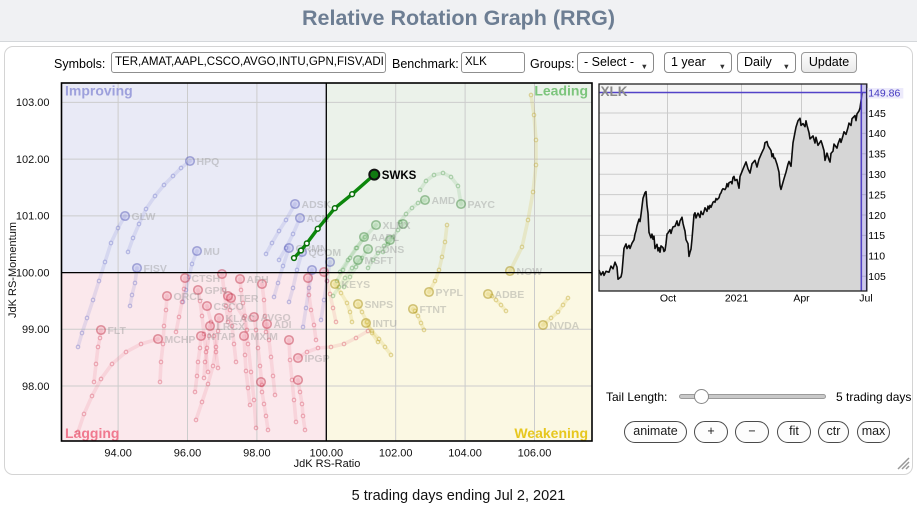  What do you see at coordinates (450, 293) in the screenshot?
I see `svg-text: PYPL` at bounding box center [450, 293].